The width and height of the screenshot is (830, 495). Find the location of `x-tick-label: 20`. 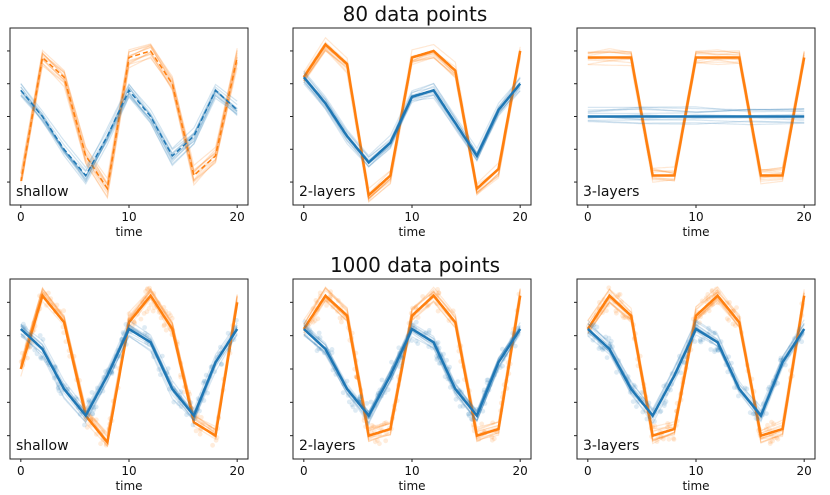

x-tick-label: 20 is located at coordinates (520, 217).